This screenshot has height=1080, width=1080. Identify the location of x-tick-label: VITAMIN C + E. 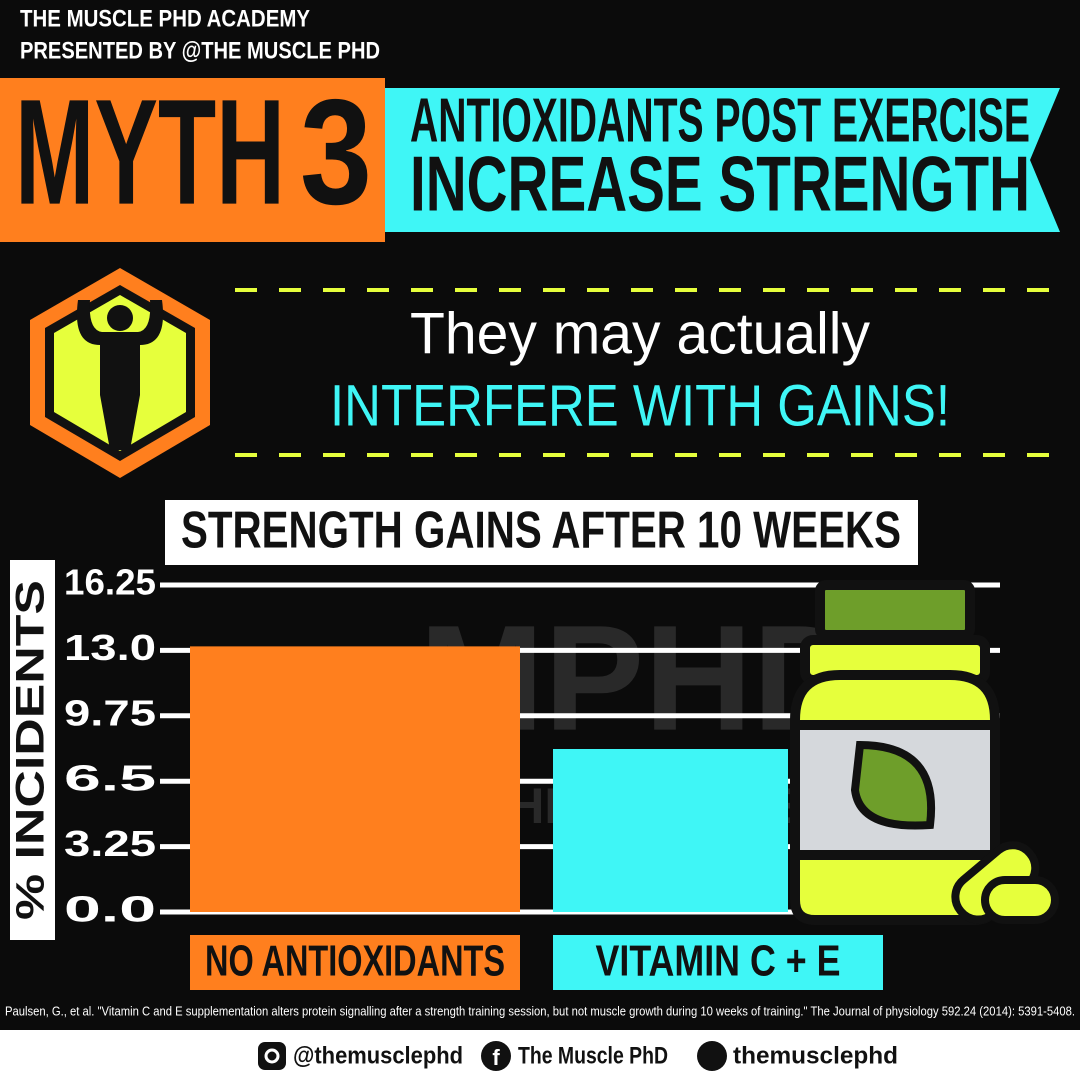
(718, 961).